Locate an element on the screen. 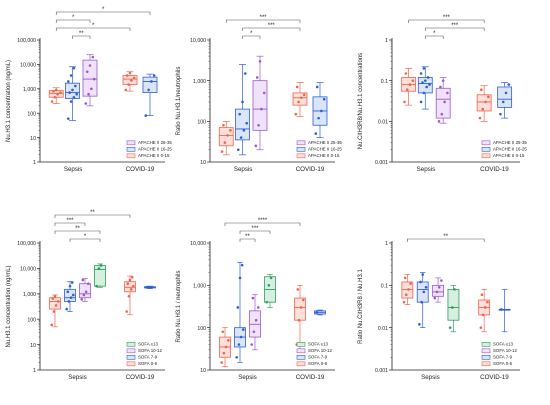 This screenshot has width=550, height=405. significance-label: *** is located at coordinates (447, 18).